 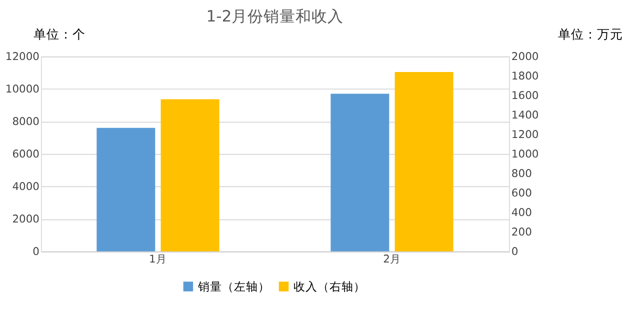 What do you see at coordinates (591, 34) in the screenshot?
I see `y2-axis-title: 单位：万元` at bounding box center [591, 34].